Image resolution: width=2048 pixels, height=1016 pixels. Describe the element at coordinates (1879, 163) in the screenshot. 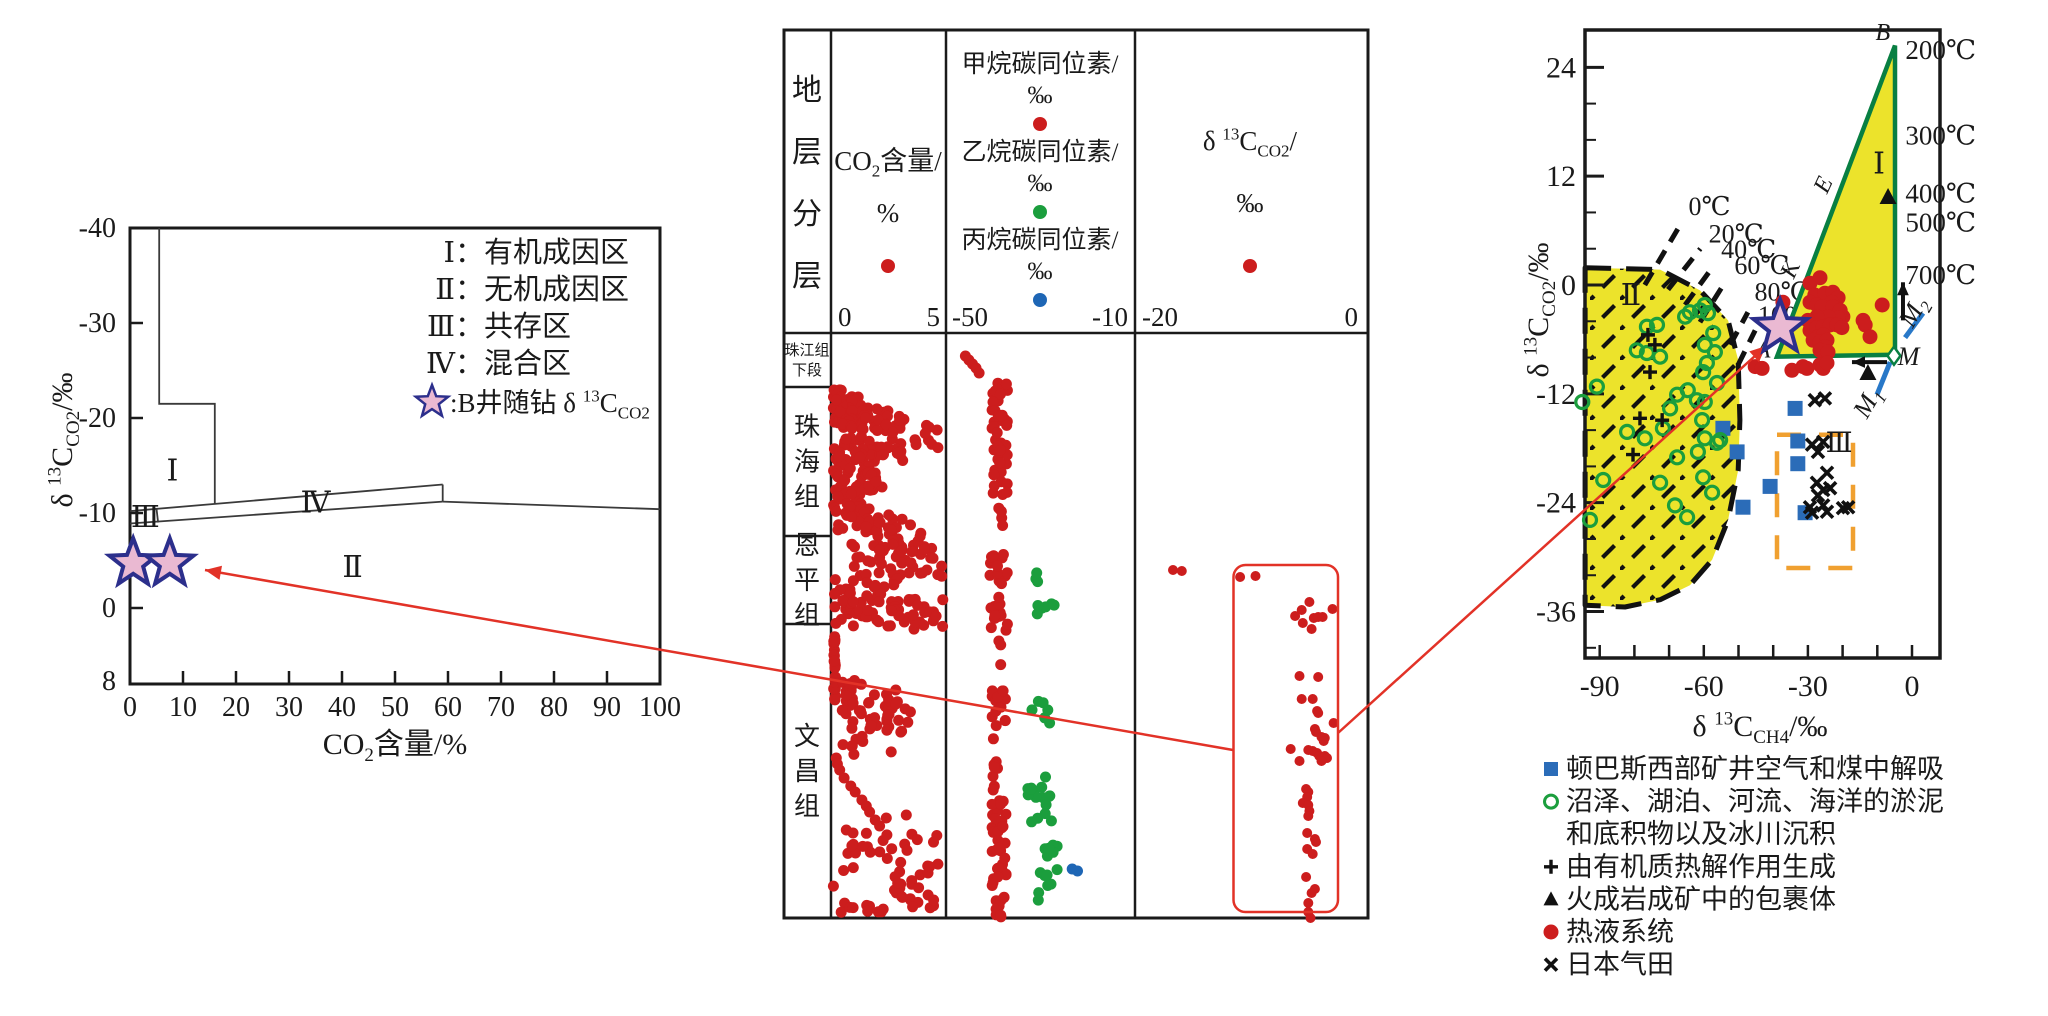

I see `region-I-label: Ⅰ` at that location.